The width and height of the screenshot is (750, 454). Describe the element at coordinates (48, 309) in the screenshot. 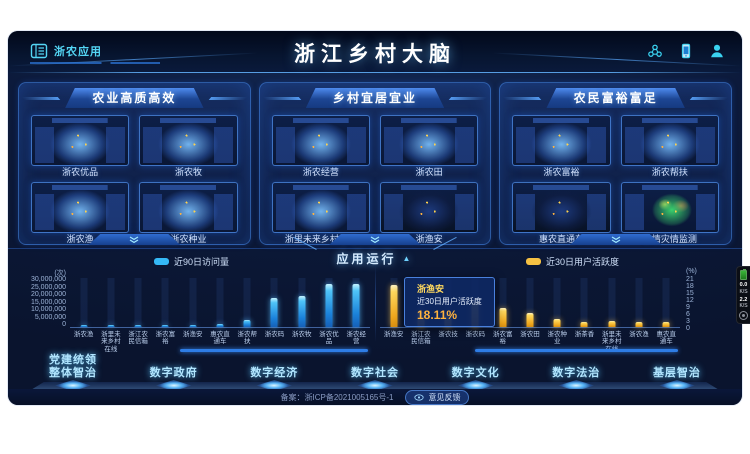

I see `y-tick-label: 10,000,000` at that location.